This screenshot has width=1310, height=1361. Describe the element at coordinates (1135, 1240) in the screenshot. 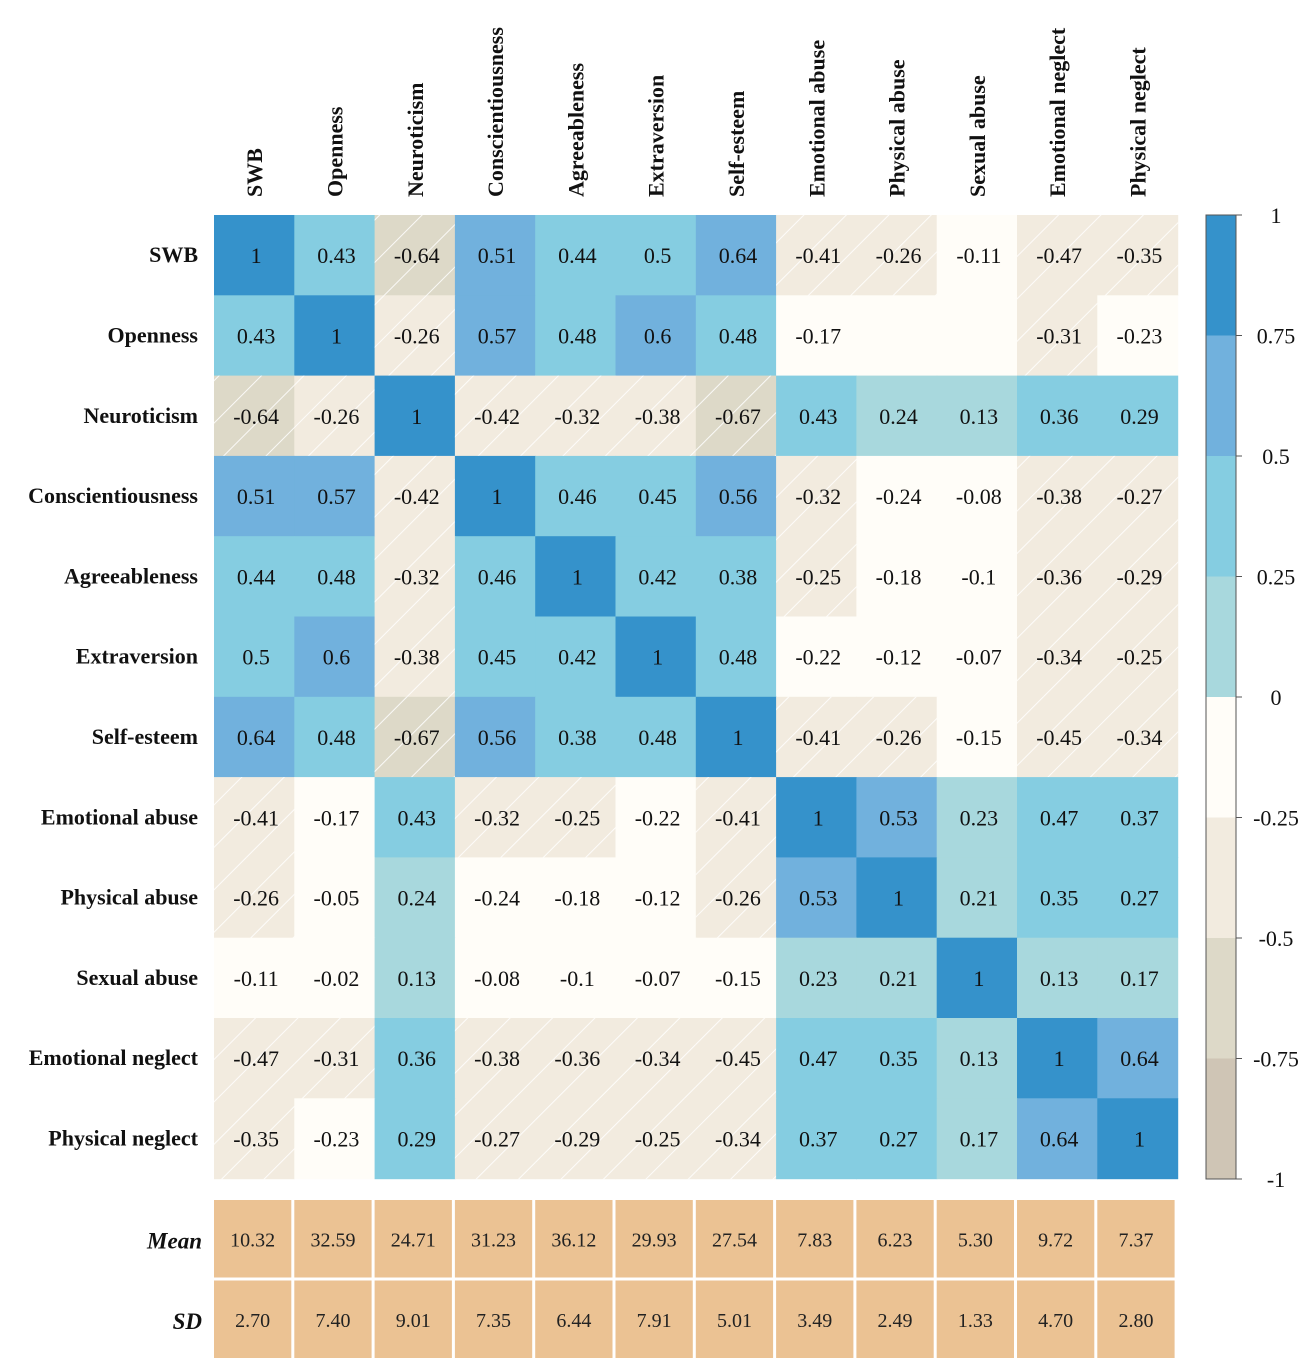

I see `stat-value: 7.37` at that location.